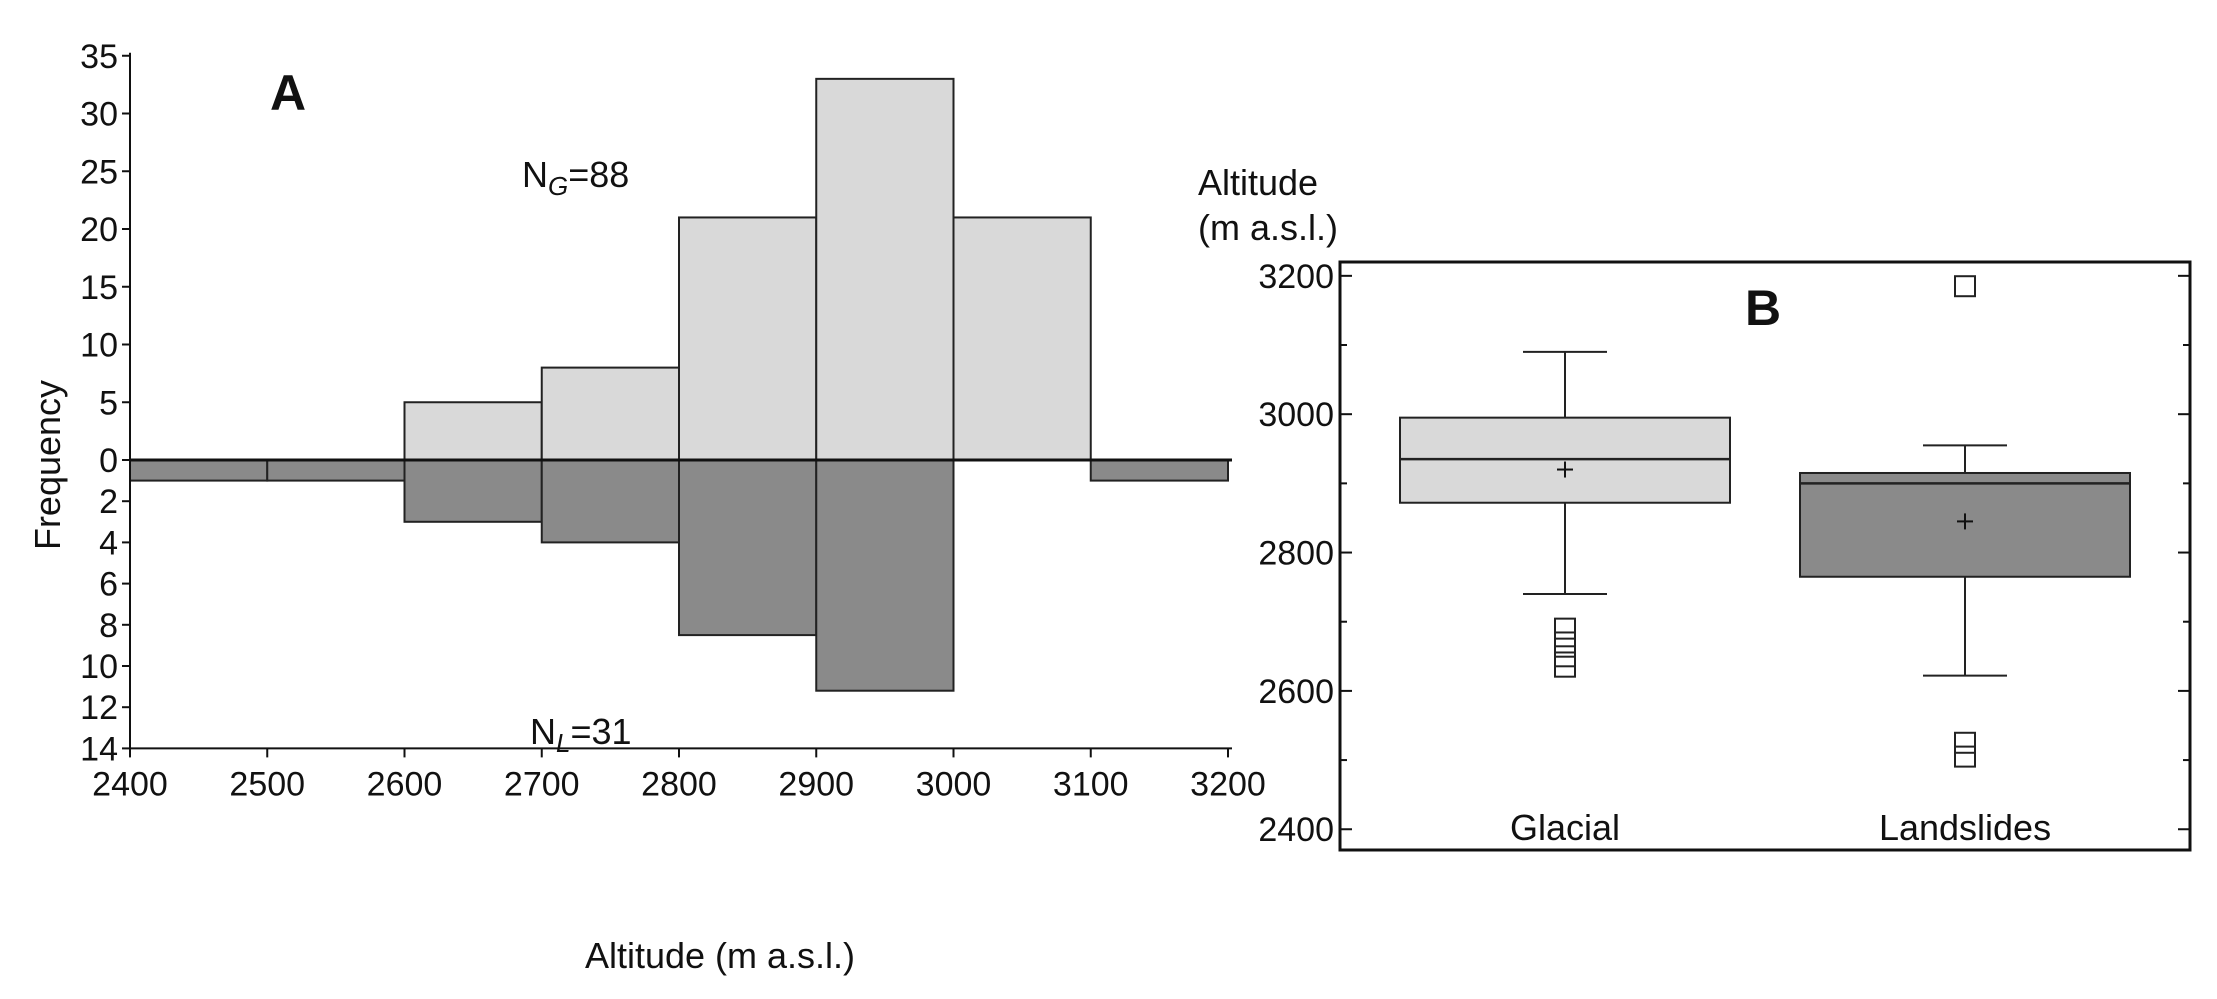 The width and height of the screenshot is (2217, 999). What do you see at coordinates (99, 172) in the screenshot?
I see `y-tick-label: 25` at bounding box center [99, 172].